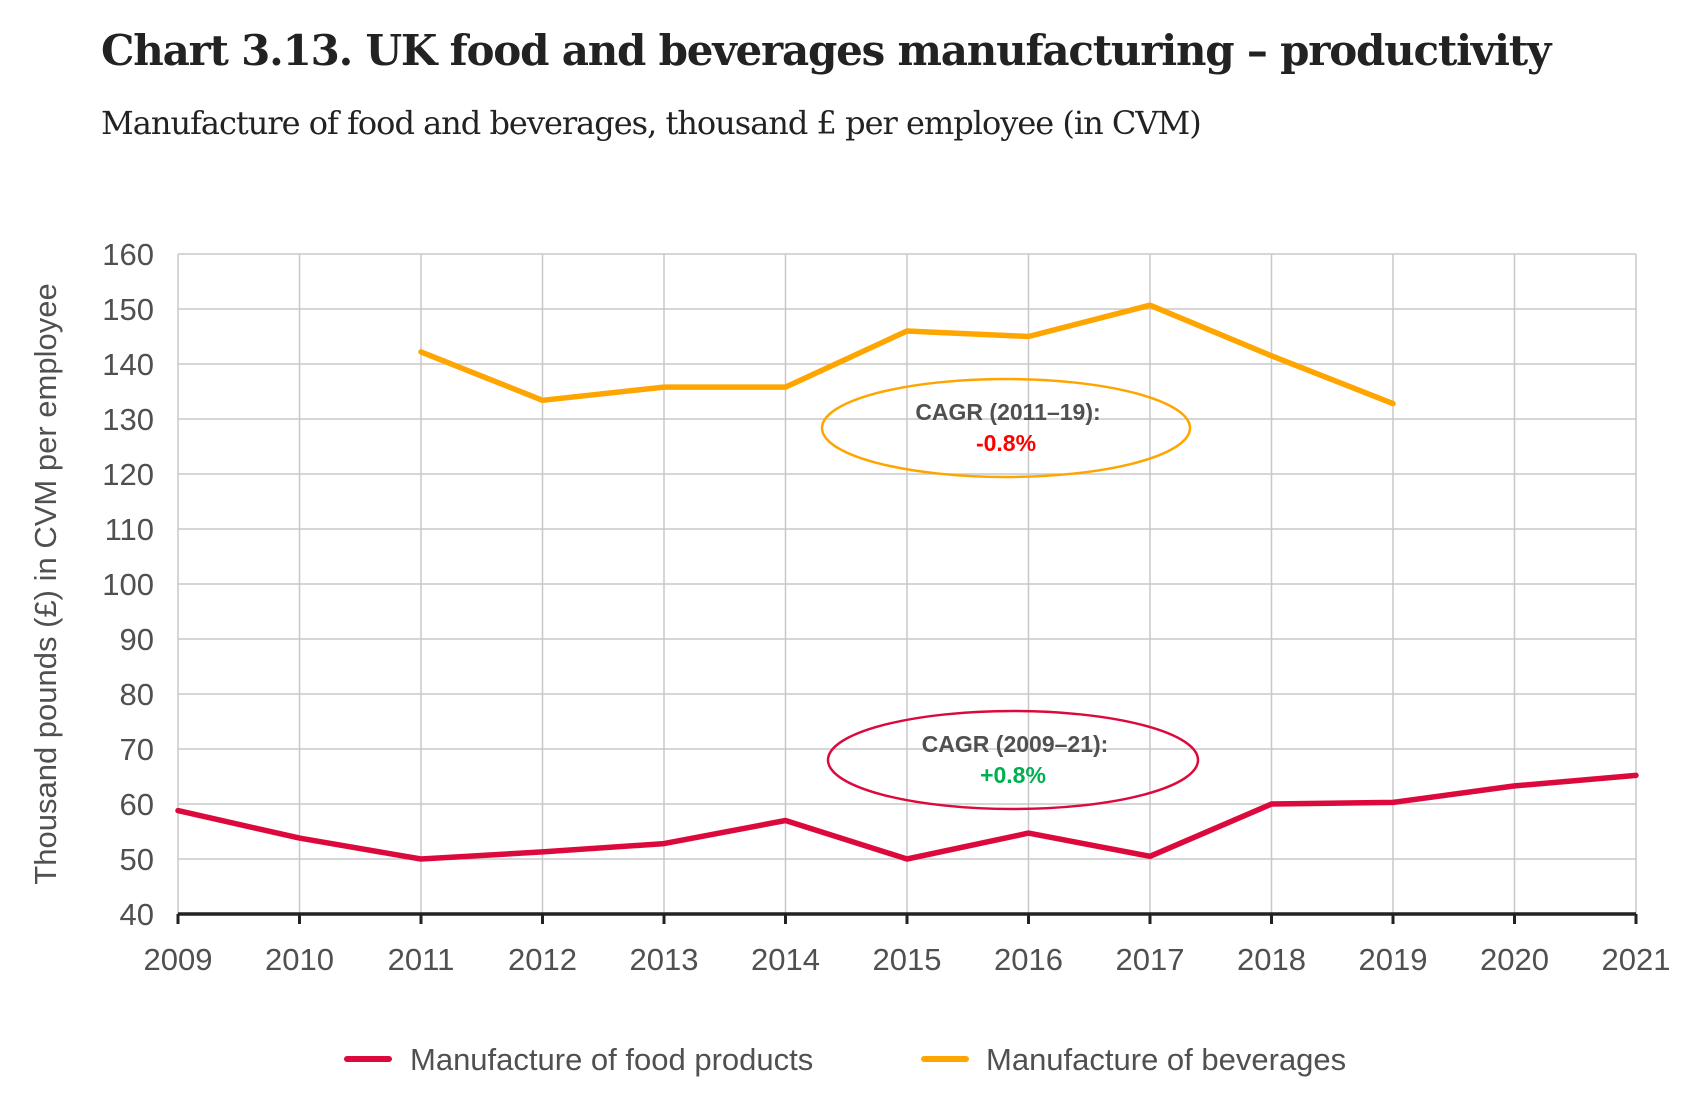 Image resolution: width=1693 pixels, height=1117 pixels. What do you see at coordinates (45, 583) in the screenshot?
I see `y-axis-label: Thousand pounds (£) in CVM per employee` at bounding box center [45, 583].